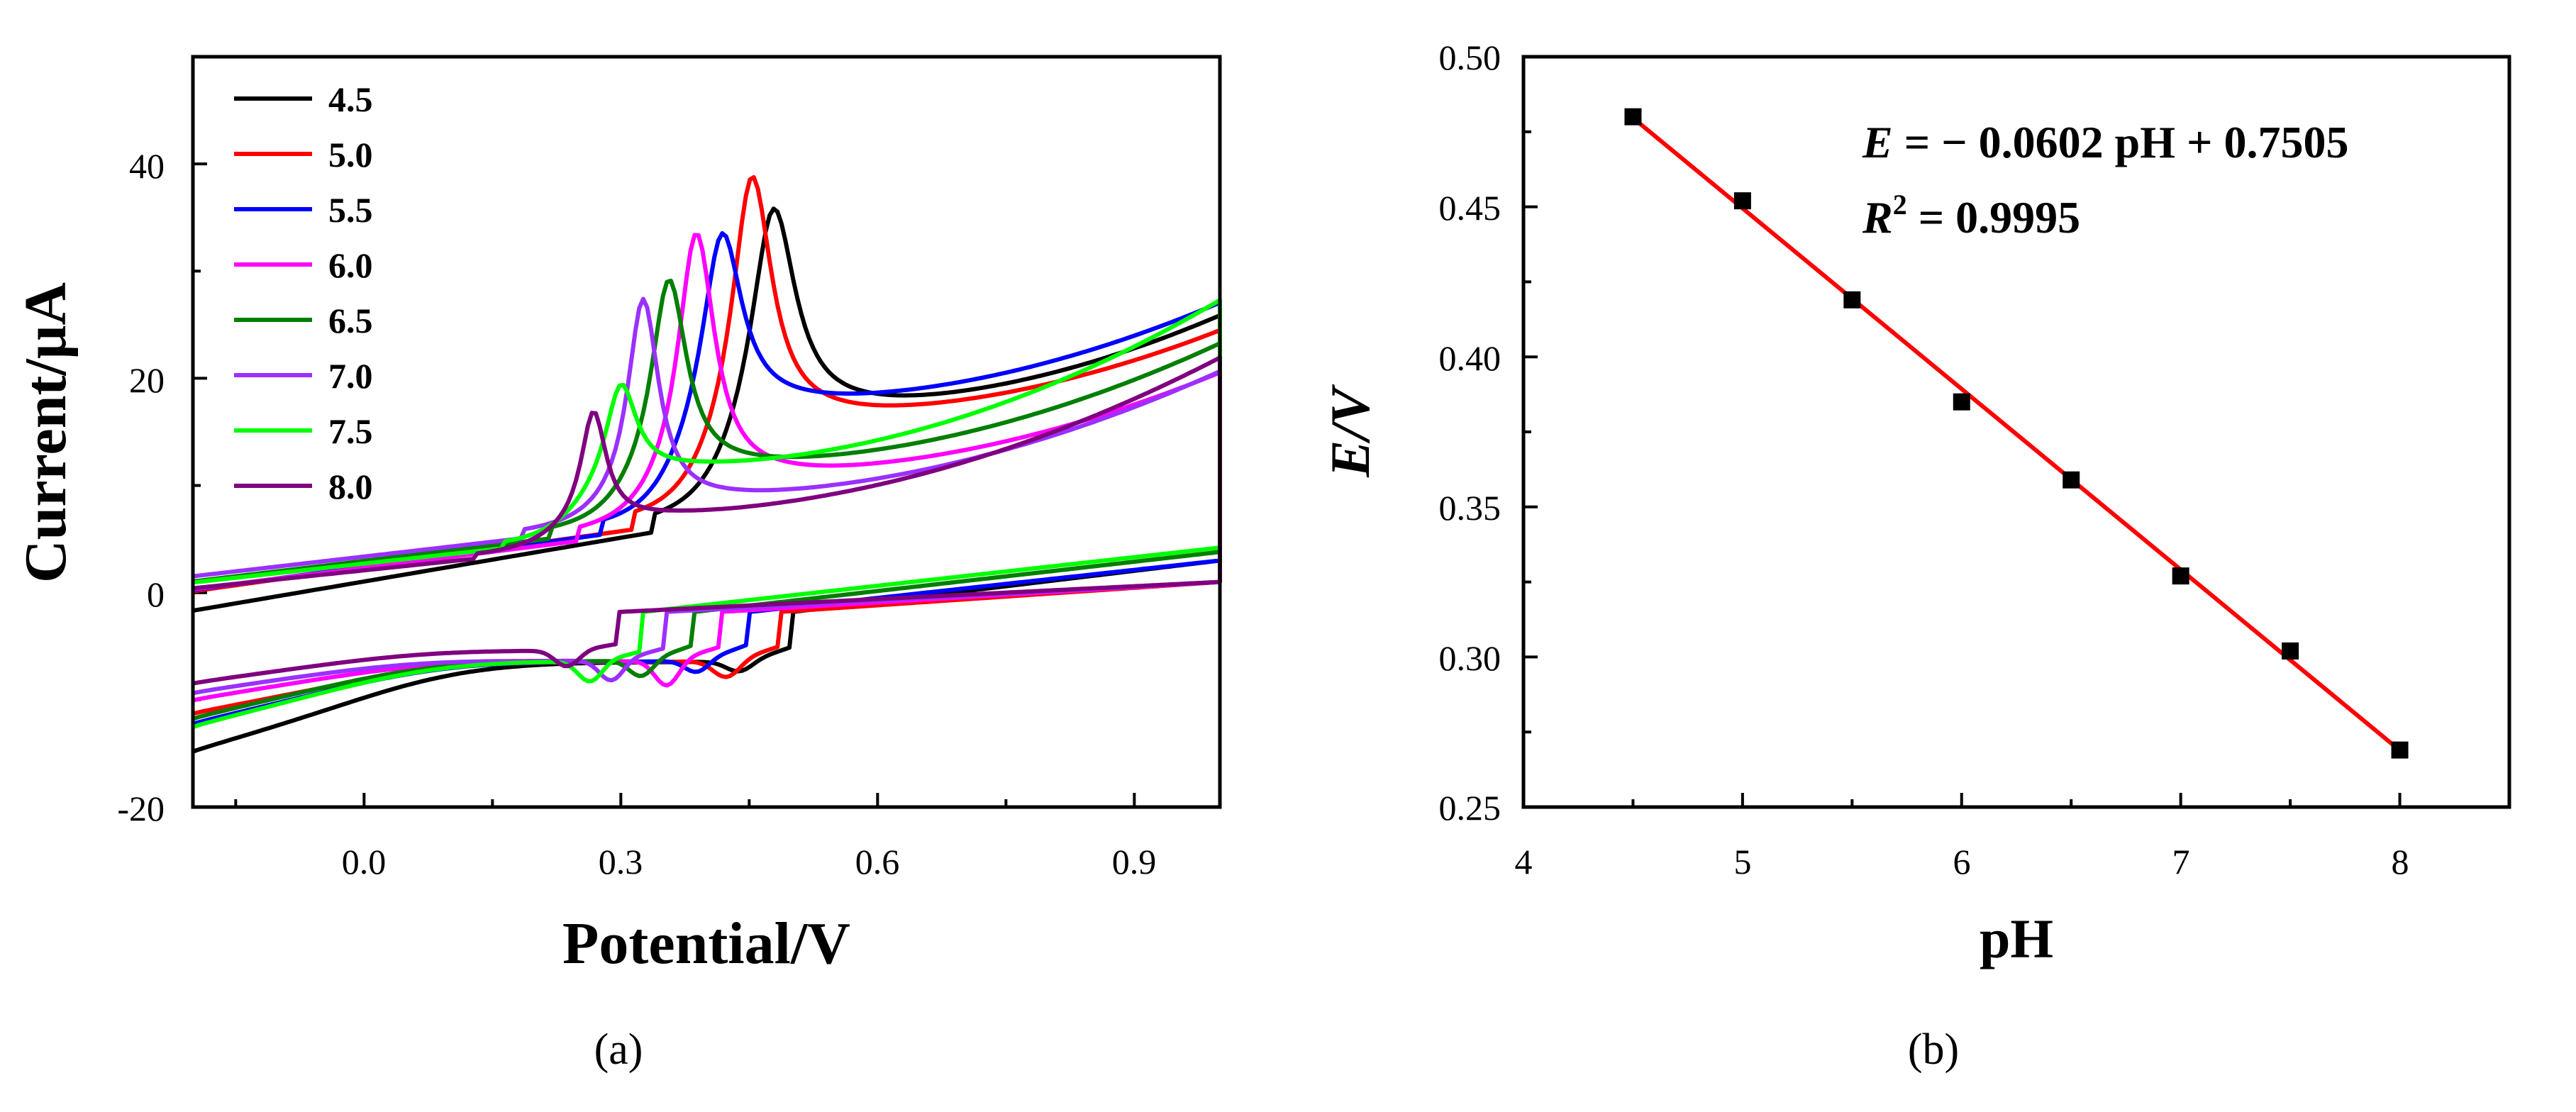  What do you see at coordinates (618, 1049) in the screenshot?
I see `panel-a-label: (a)` at bounding box center [618, 1049].